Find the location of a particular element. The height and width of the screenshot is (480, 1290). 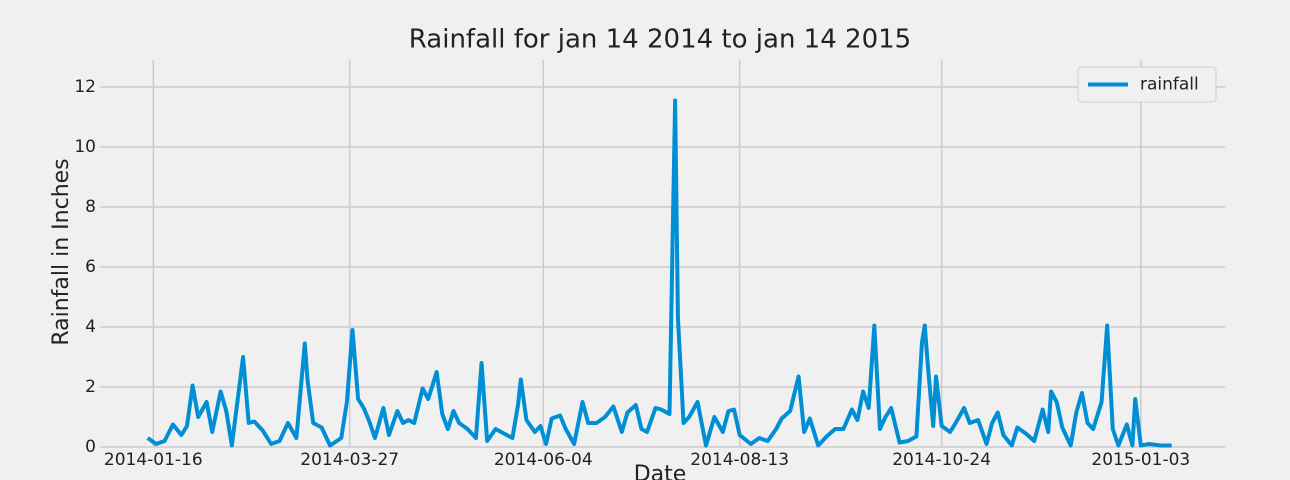

x-tick-label: 2014-03-27 is located at coordinates (349, 460).